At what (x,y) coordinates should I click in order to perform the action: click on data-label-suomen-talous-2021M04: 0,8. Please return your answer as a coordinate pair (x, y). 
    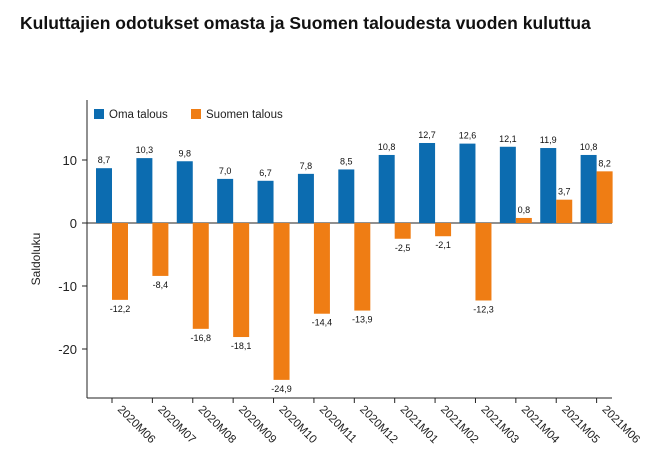
    Looking at the image, I should click on (524, 210).